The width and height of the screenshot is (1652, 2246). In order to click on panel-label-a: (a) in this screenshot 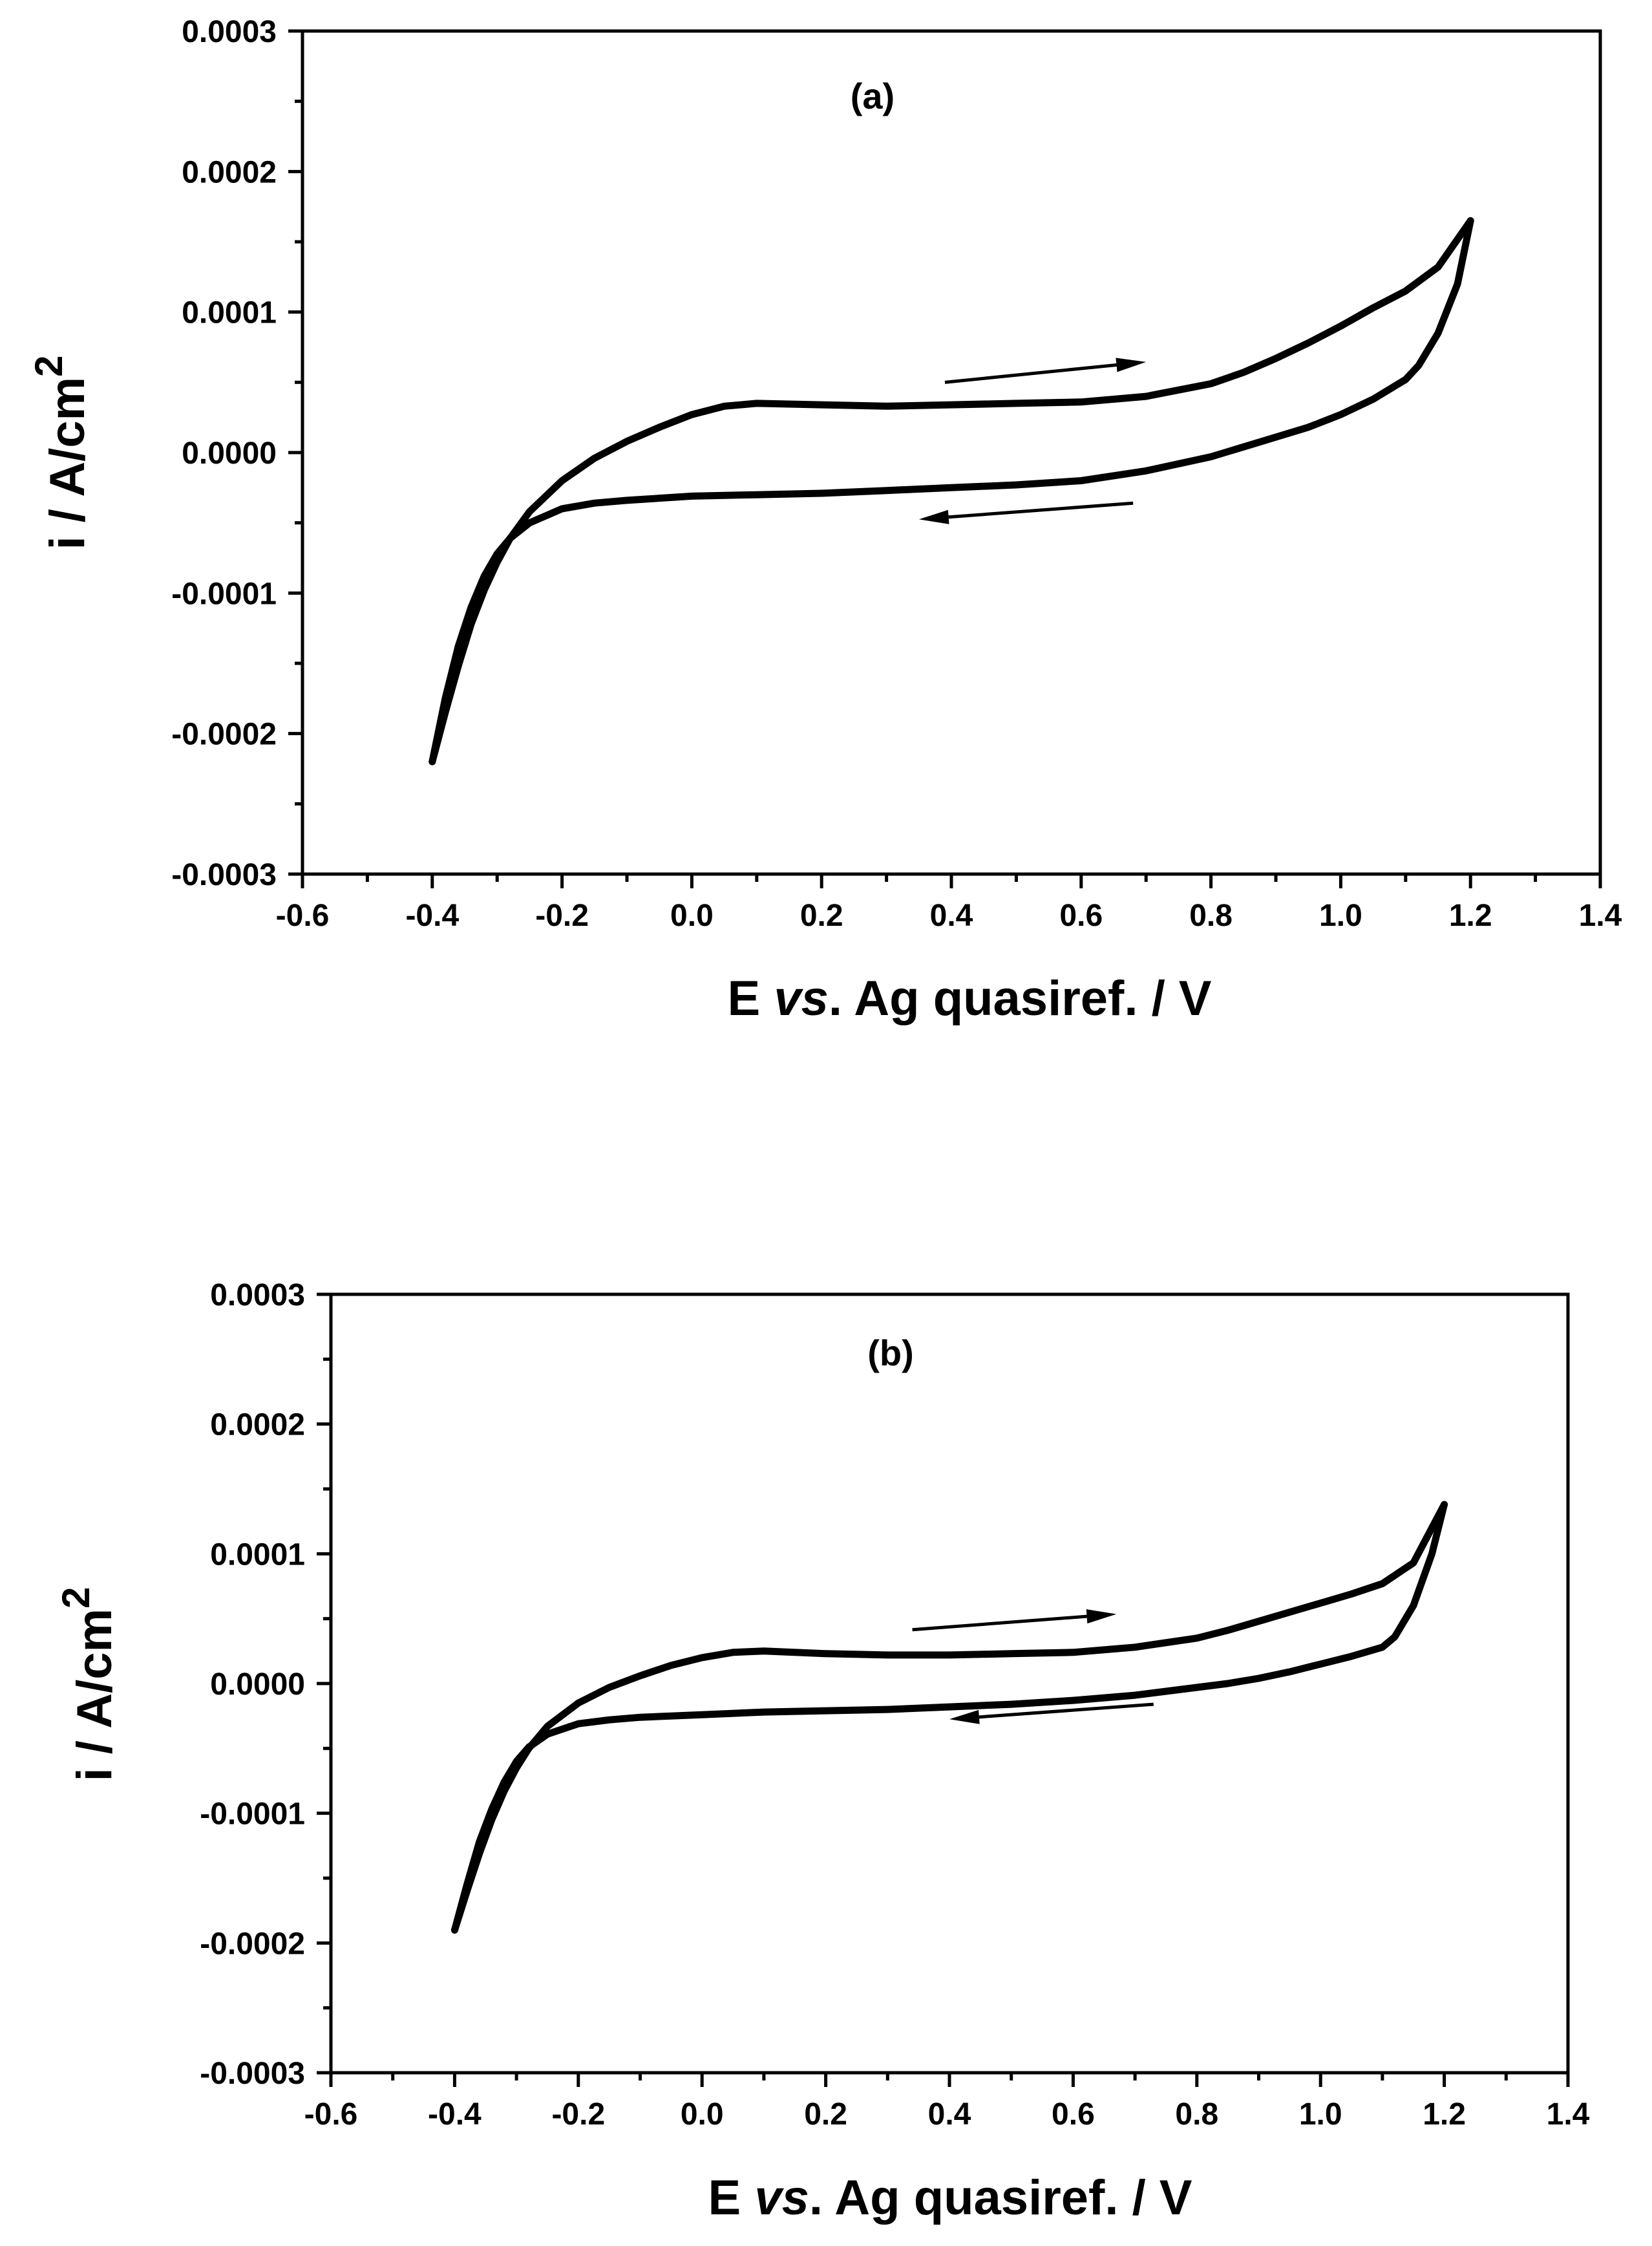, I will do `click(873, 96)`.